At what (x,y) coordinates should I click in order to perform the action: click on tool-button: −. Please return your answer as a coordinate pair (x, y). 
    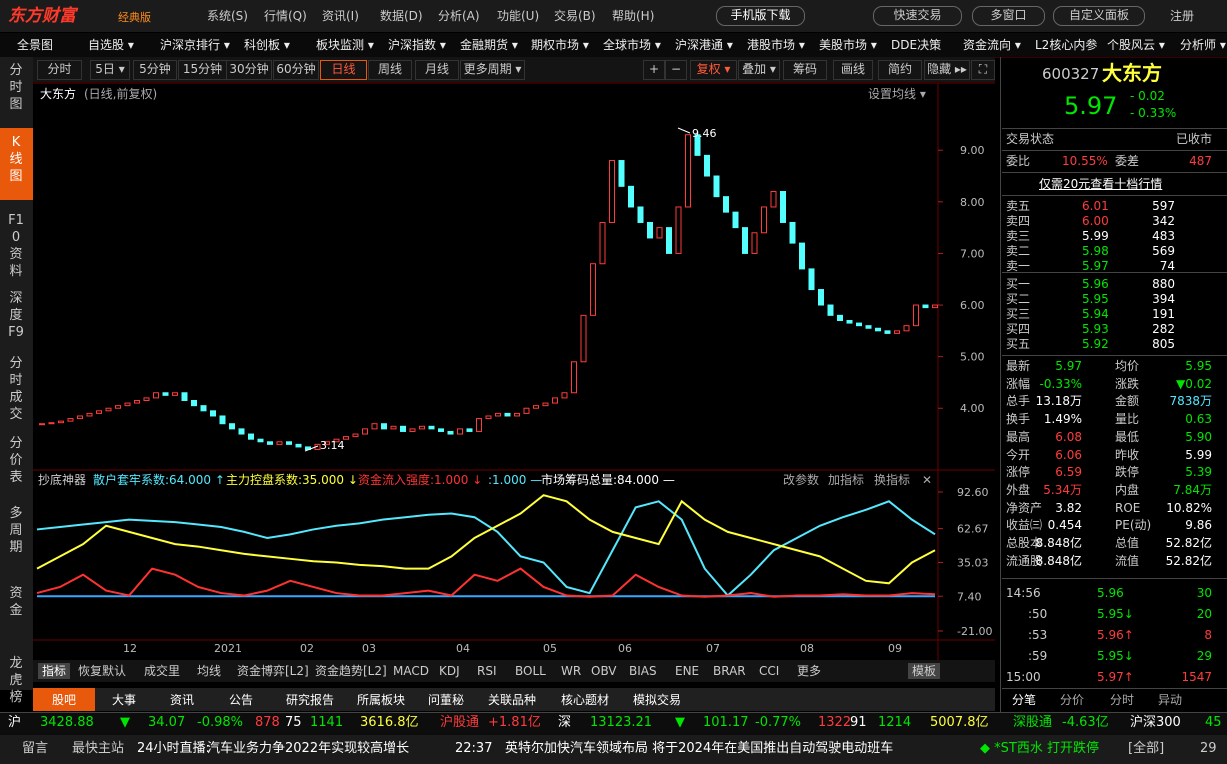
    Looking at the image, I should click on (676, 70).